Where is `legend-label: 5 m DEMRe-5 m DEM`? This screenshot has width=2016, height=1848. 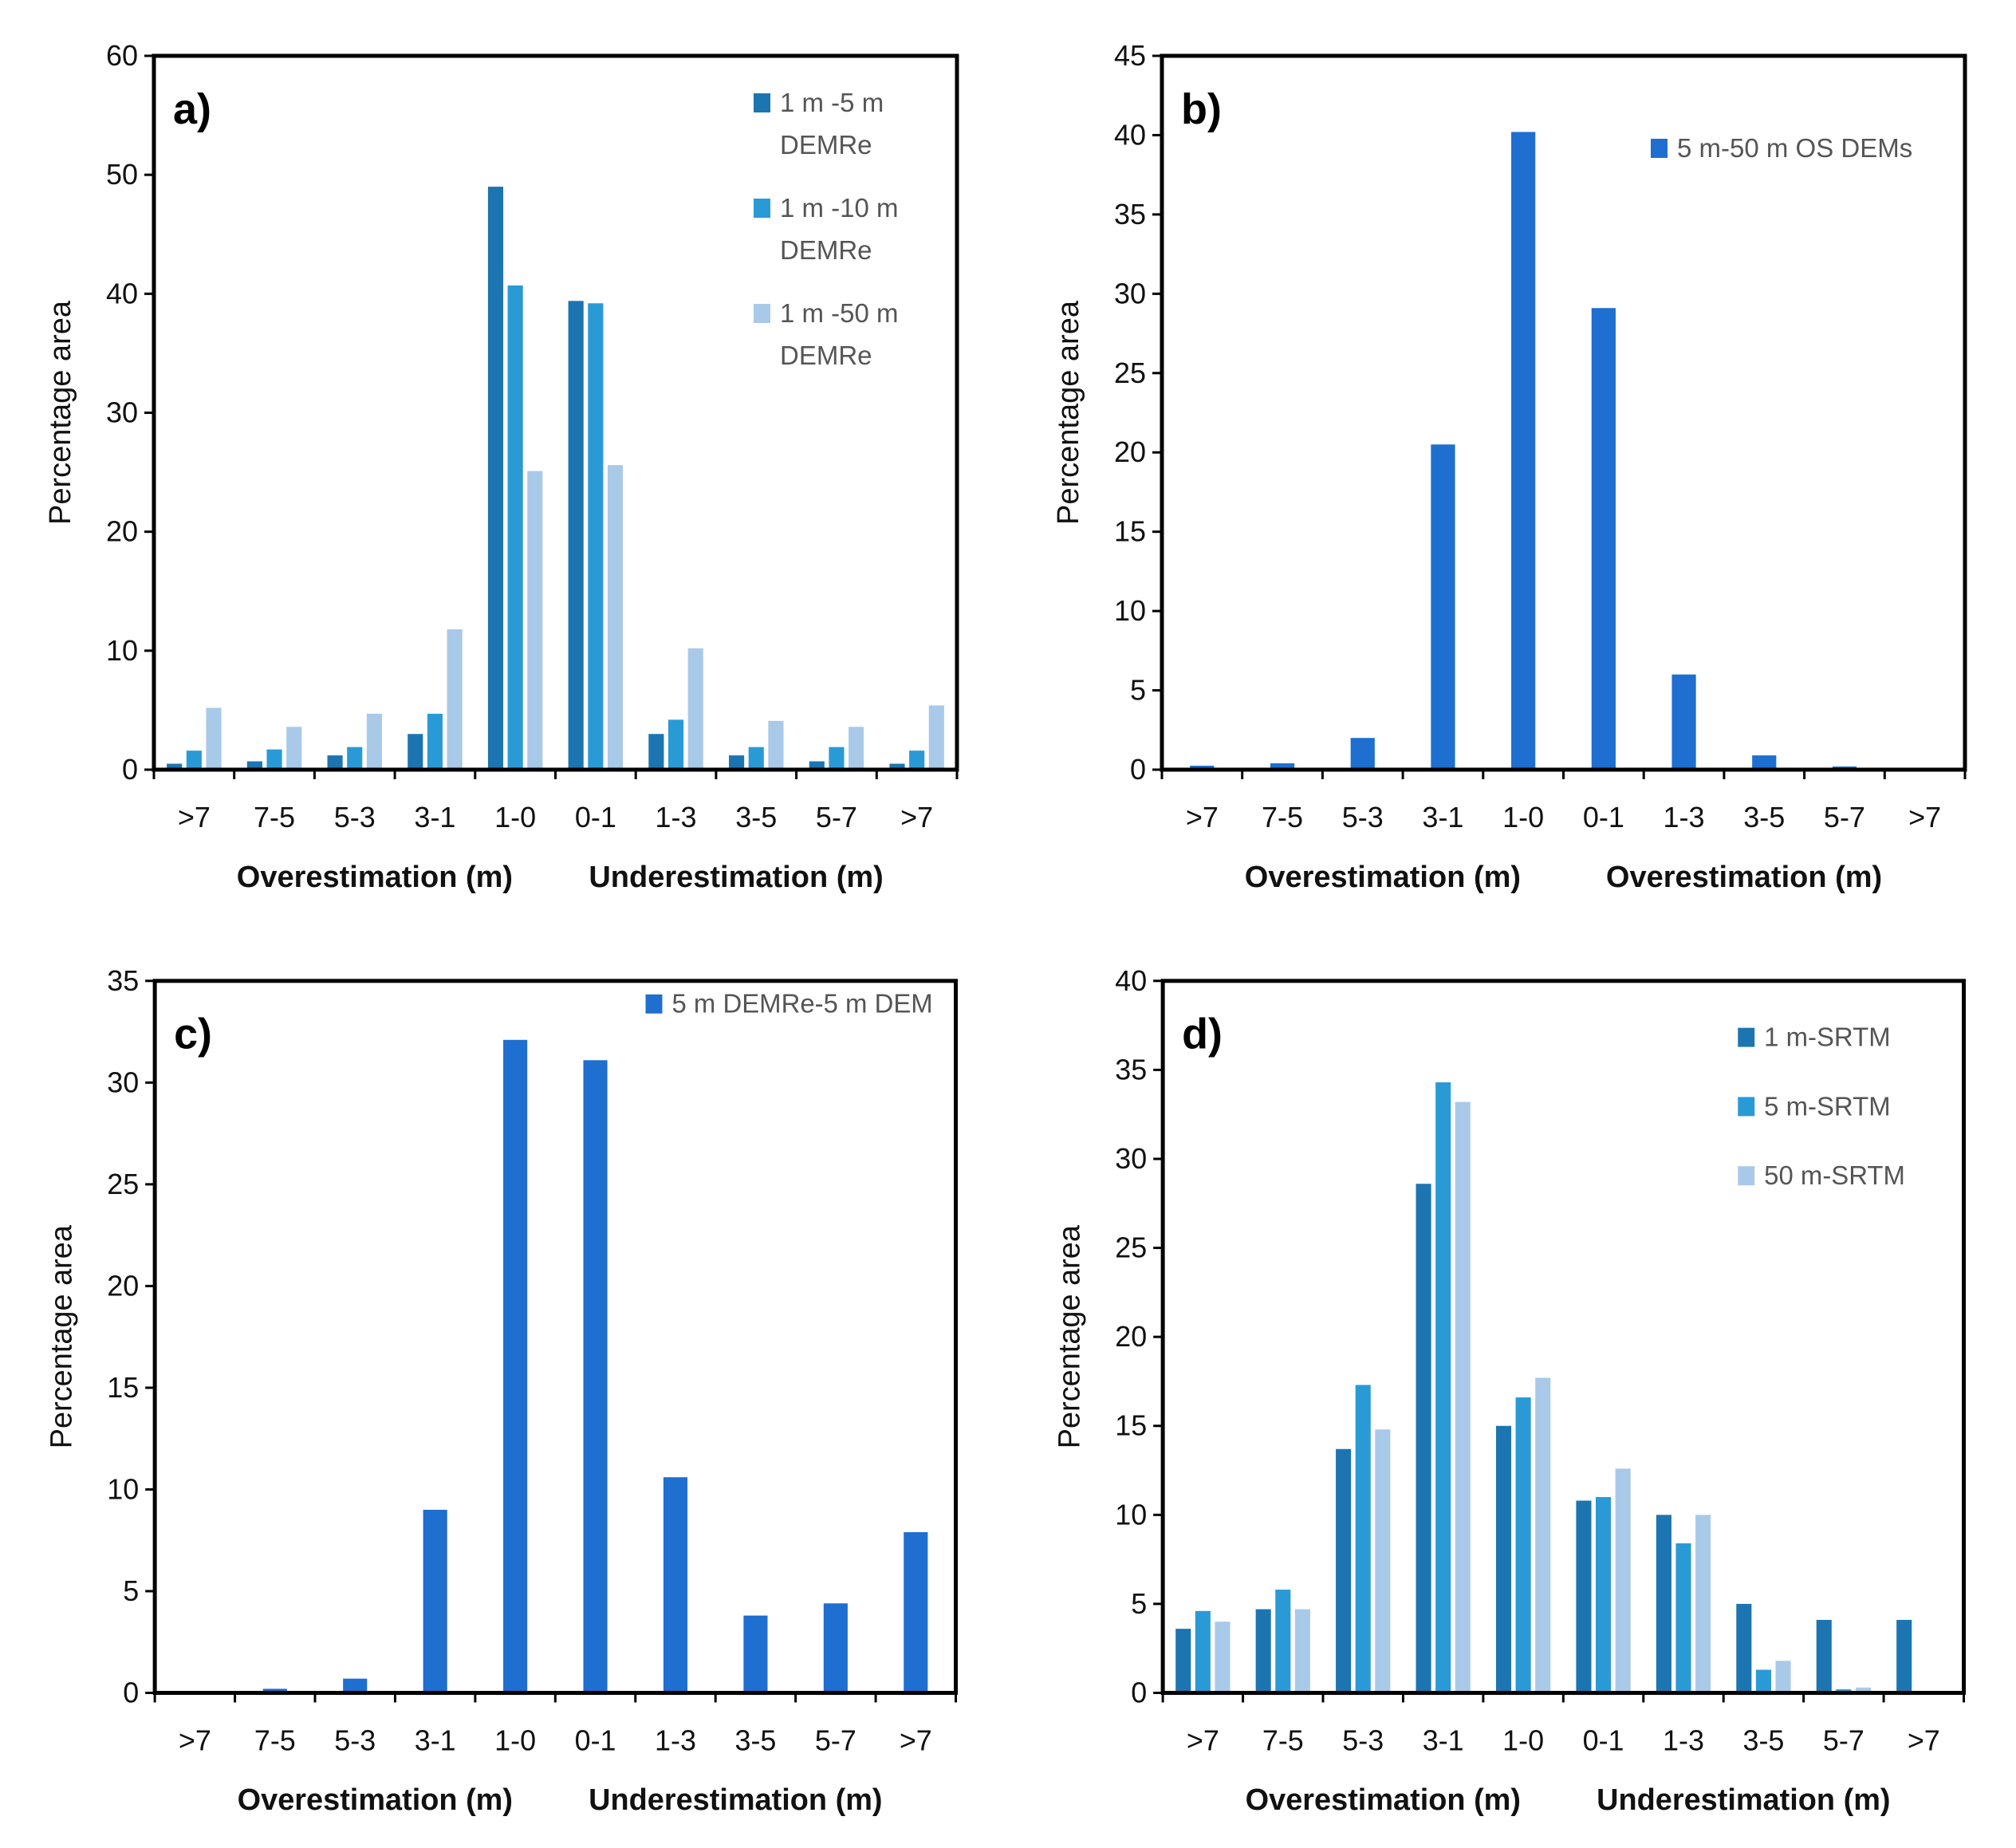 legend-label: 5 m DEMRe-5 m DEM is located at coordinates (801, 1004).